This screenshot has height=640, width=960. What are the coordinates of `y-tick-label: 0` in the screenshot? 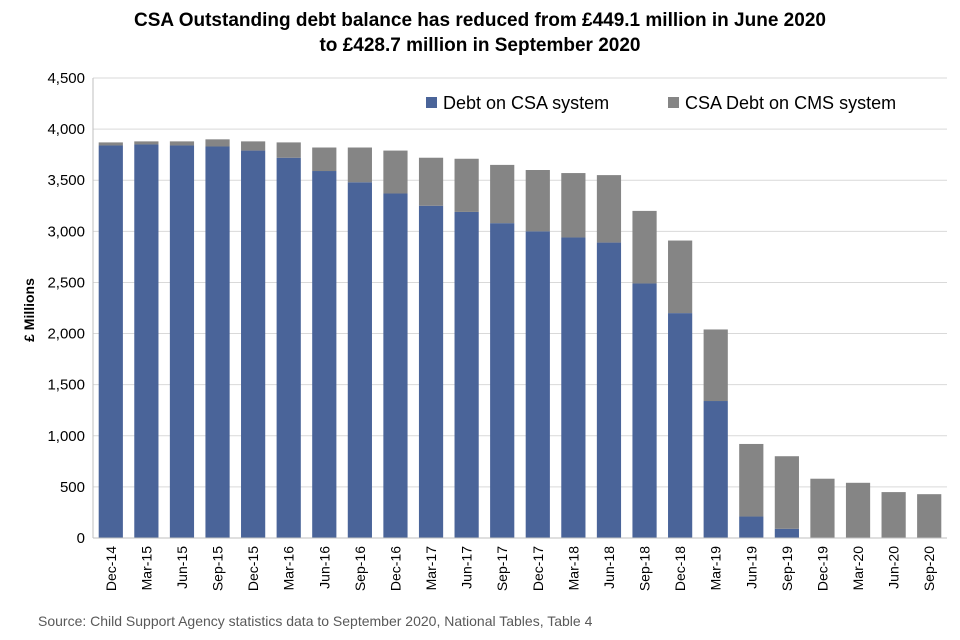 It's located at (81, 538).